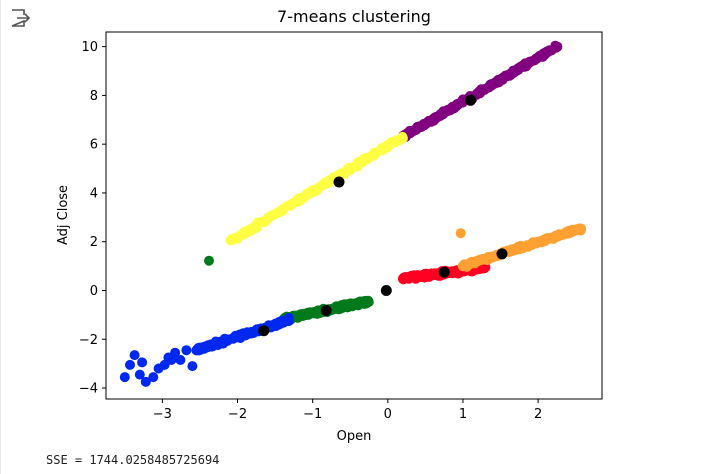 The height and width of the screenshot is (474, 723). What do you see at coordinates (237, 414) in the screenshot?
I see `x-tick-label: −2` at bounding box center [237, 414].